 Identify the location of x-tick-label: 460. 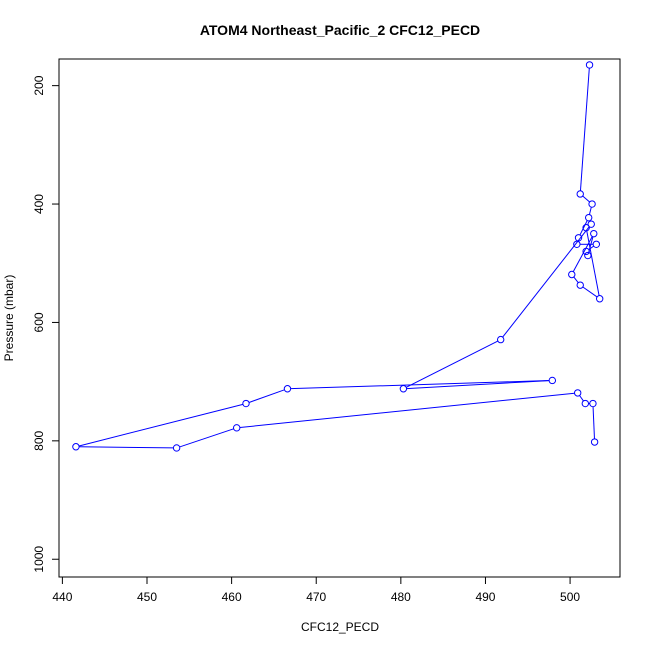
(232, 597).